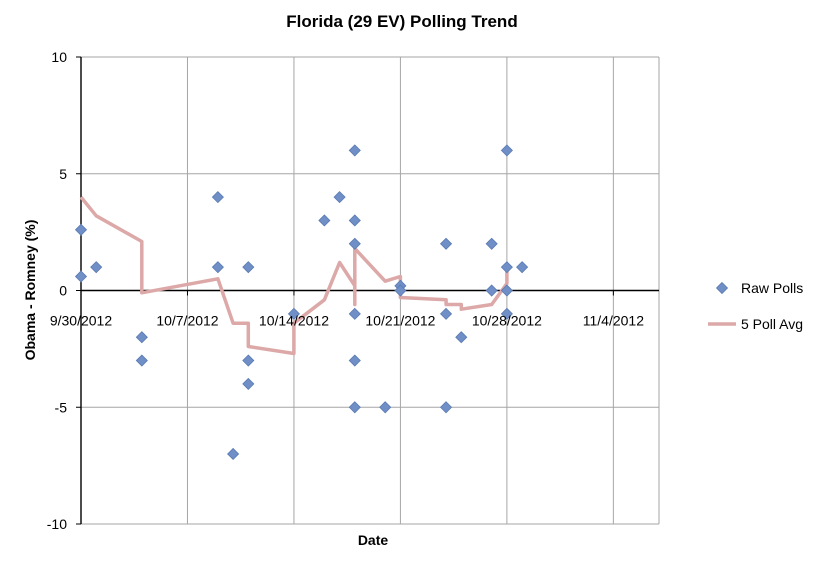  Describe the element at coordinates (507, 321) in the screenshot. I see `x-tick-label: 10/28/2012` at that location.